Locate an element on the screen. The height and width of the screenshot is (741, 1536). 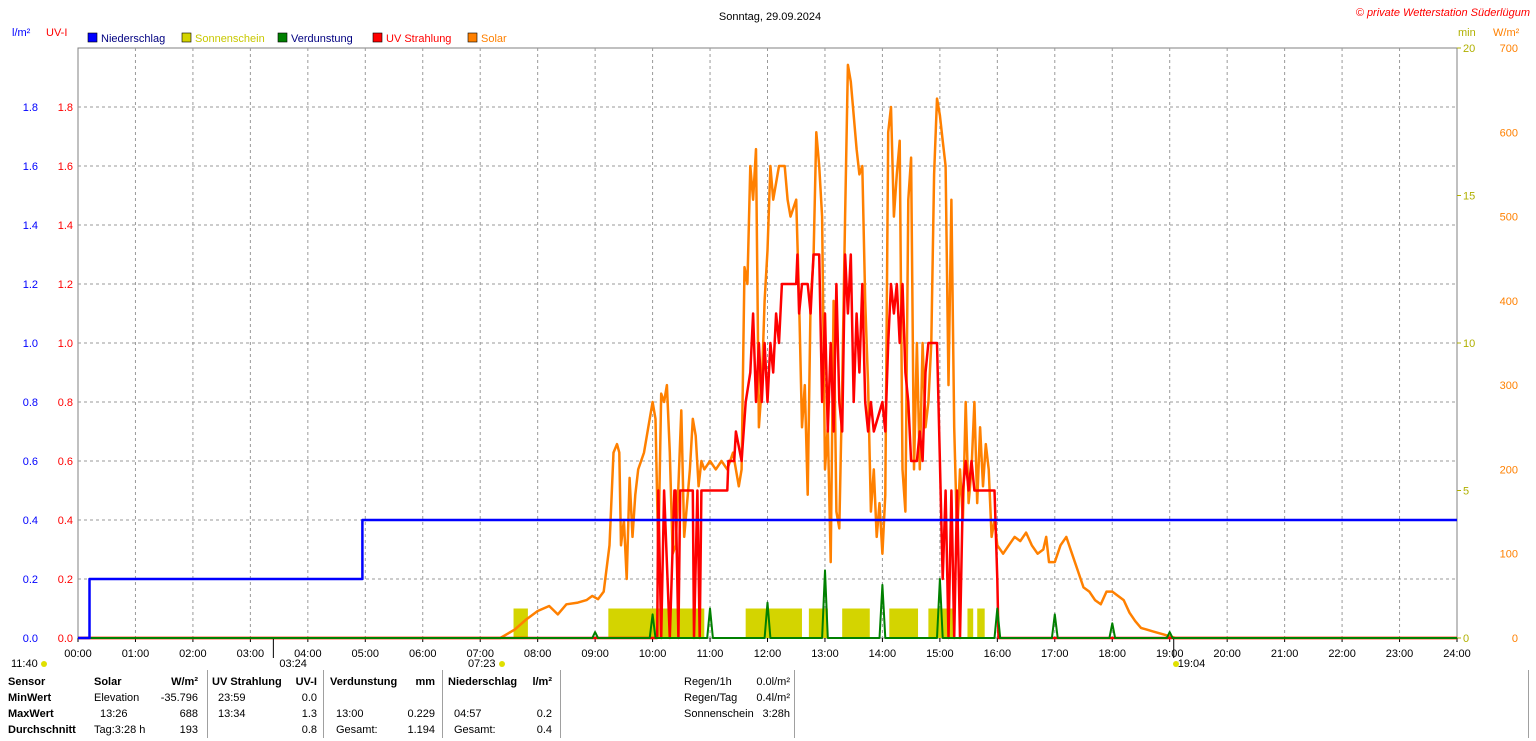
legend-label: UV Strahlung is located at coordinates (418, 39).